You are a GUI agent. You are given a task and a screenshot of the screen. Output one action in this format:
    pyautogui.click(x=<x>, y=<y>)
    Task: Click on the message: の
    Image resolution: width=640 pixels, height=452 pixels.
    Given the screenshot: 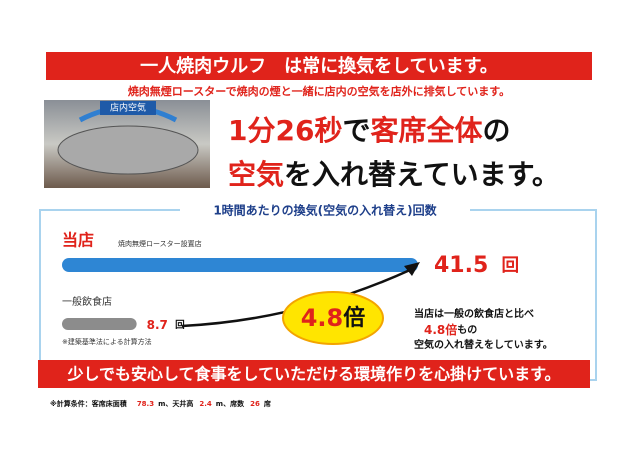 What is the action you would take?
    pyautogui.click(x=496, y=130)
    